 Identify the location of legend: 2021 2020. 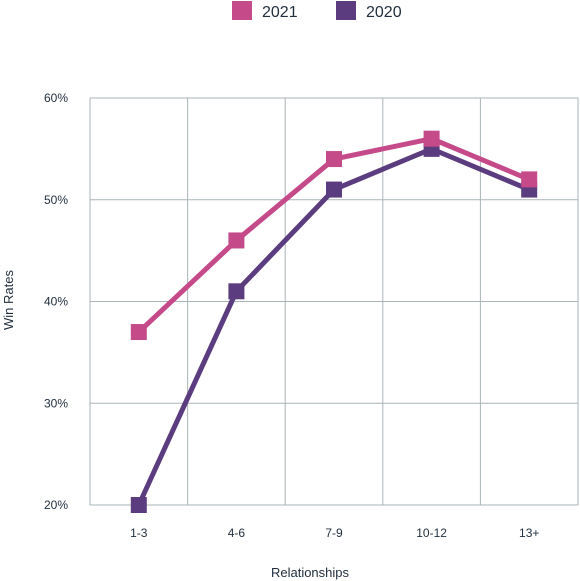
(317, 11).